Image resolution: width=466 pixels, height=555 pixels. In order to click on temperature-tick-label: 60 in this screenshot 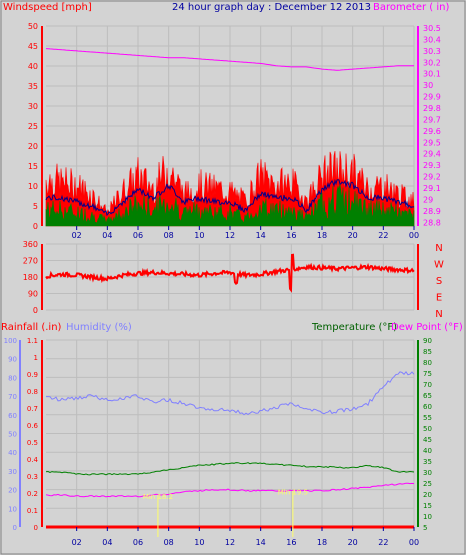, I will do `click(427, 407)`.